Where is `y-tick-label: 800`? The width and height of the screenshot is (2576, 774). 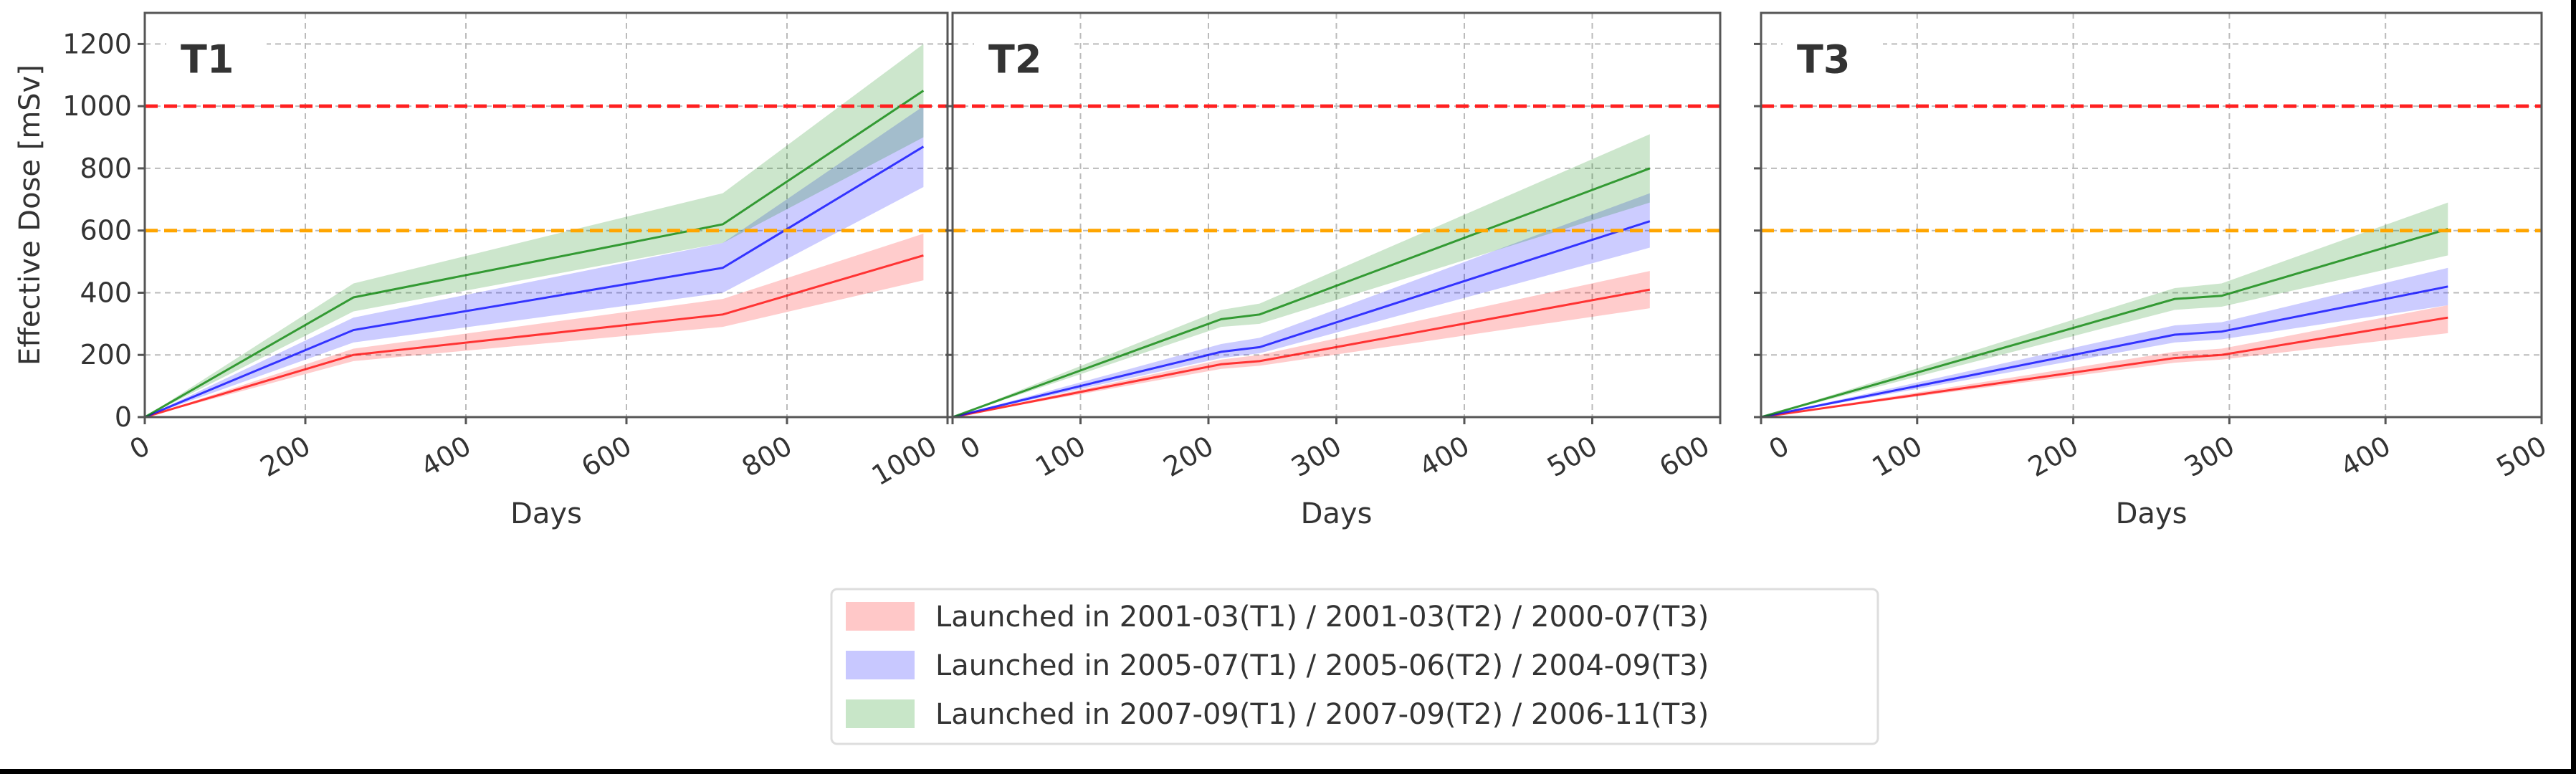
y-tick-label: 800 is located at coordinates (106, 168).